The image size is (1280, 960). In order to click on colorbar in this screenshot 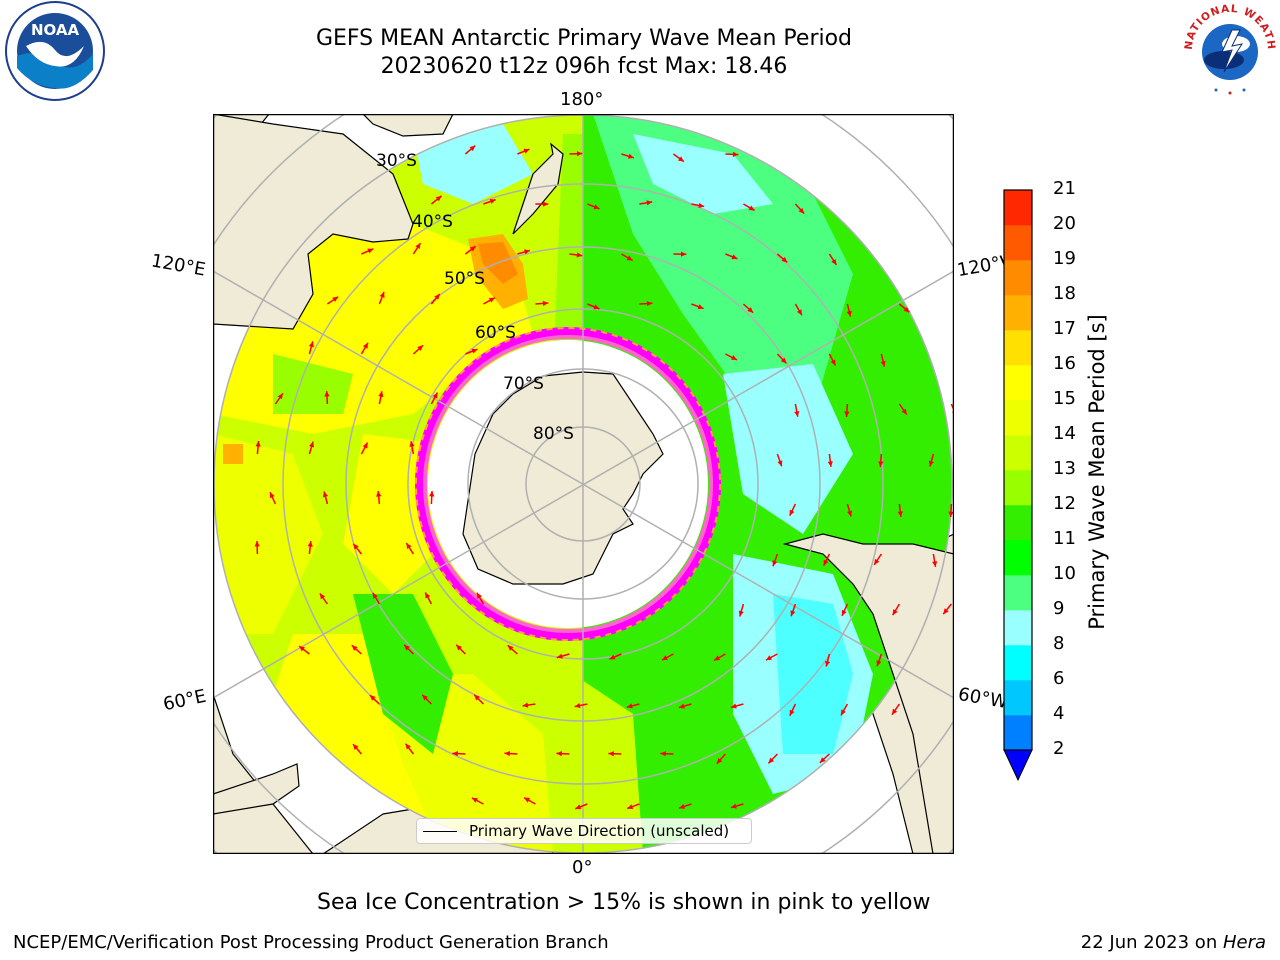, I will do `click(1018, 485)`.